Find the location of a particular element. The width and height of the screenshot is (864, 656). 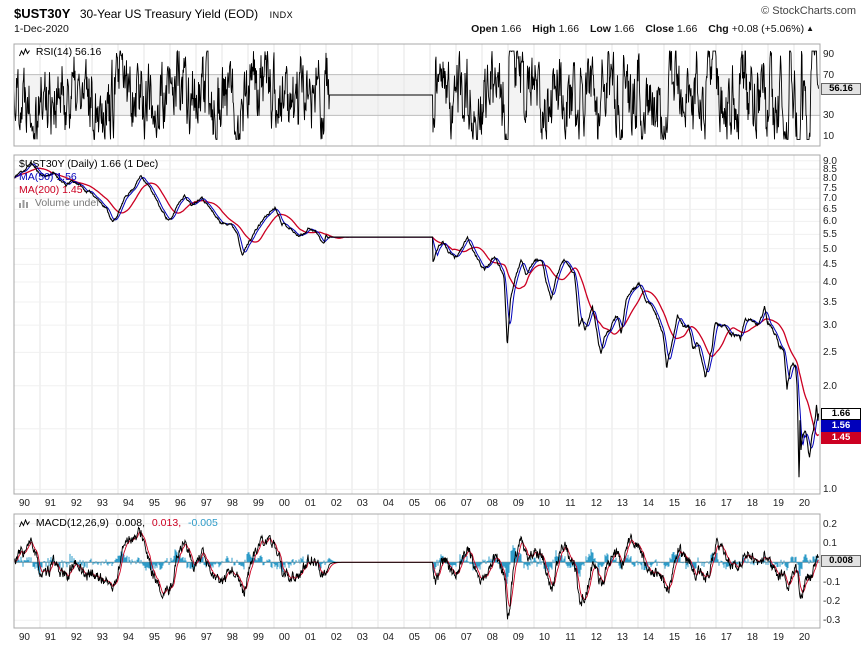

close-value: 1.66 is located at coordinates (687, 29).